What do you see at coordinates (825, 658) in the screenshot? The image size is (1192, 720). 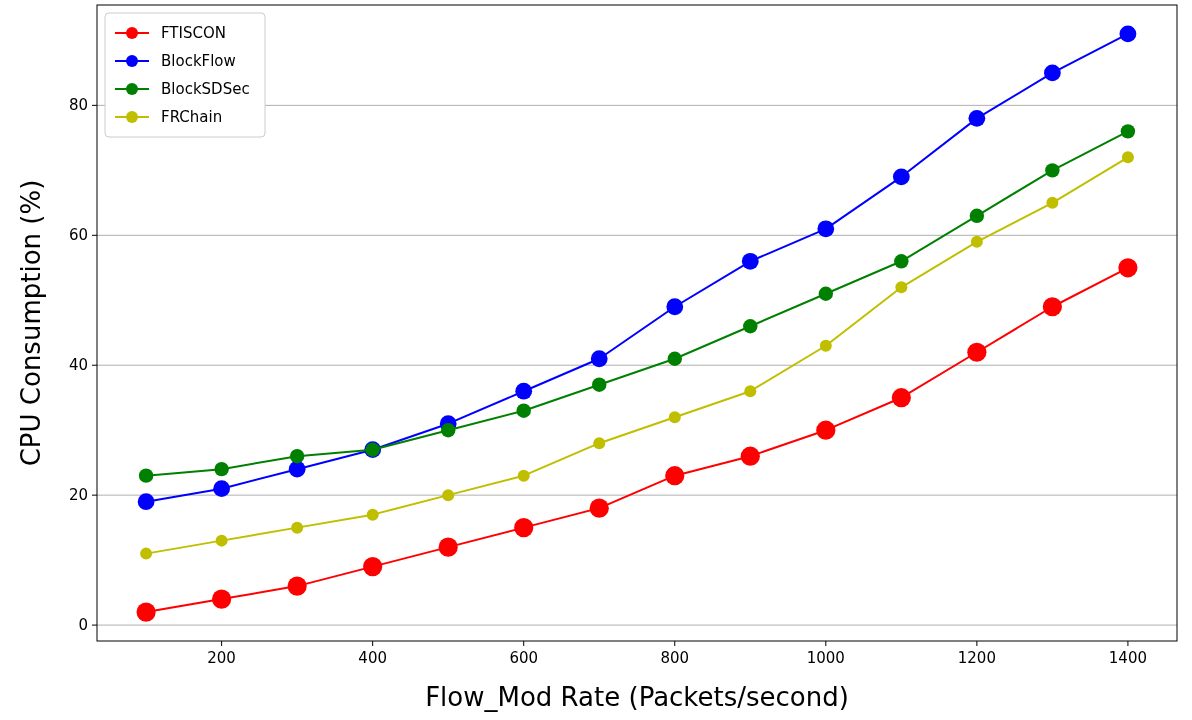 I see `x-tick-label: 1000` at bounding box center [825, 658].